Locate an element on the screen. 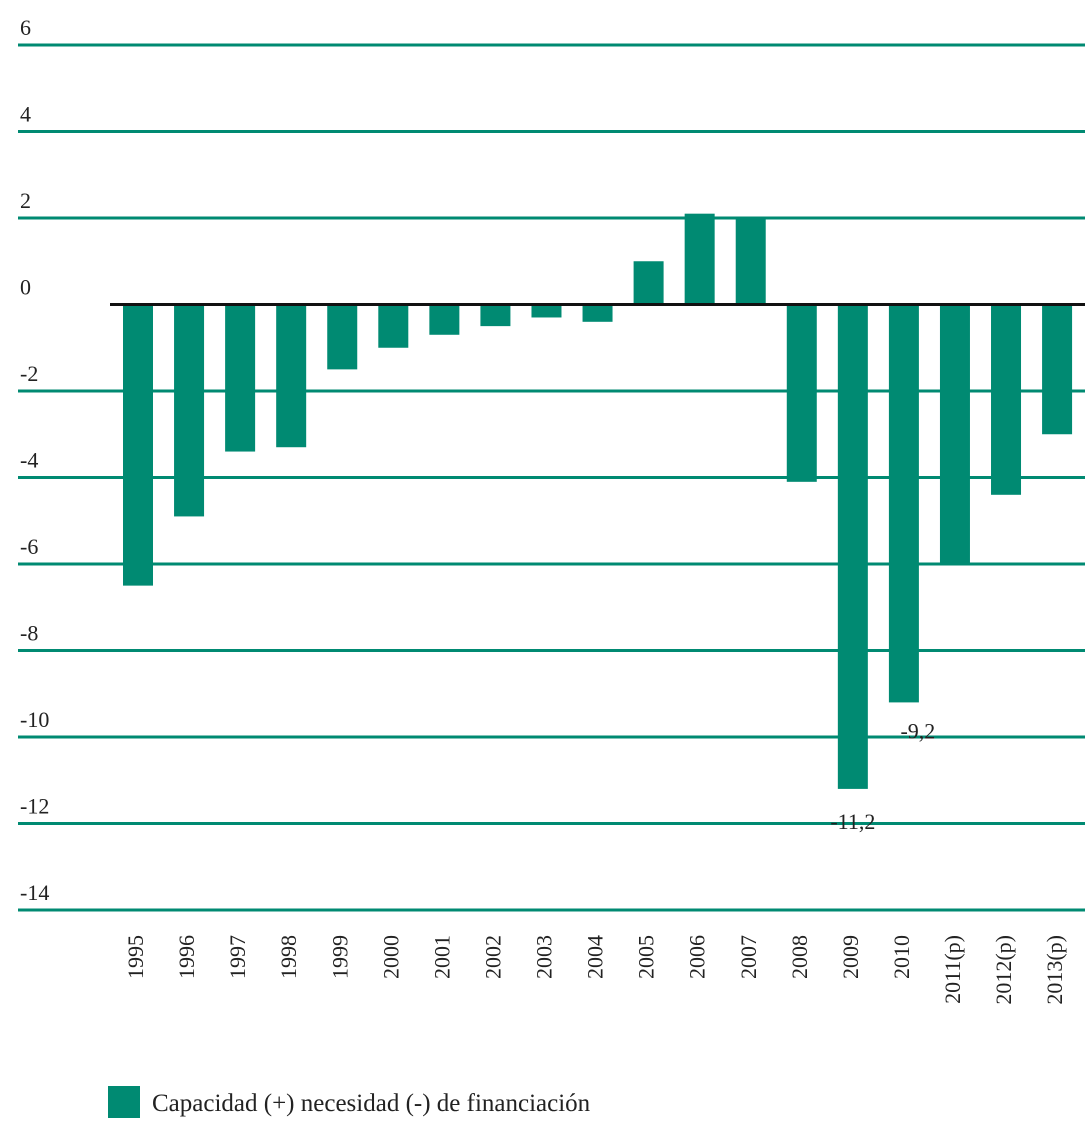 The width and height of the screenshot is (1085, 1122). x-tick-label: 2009 is located at coordinates (850, 957).